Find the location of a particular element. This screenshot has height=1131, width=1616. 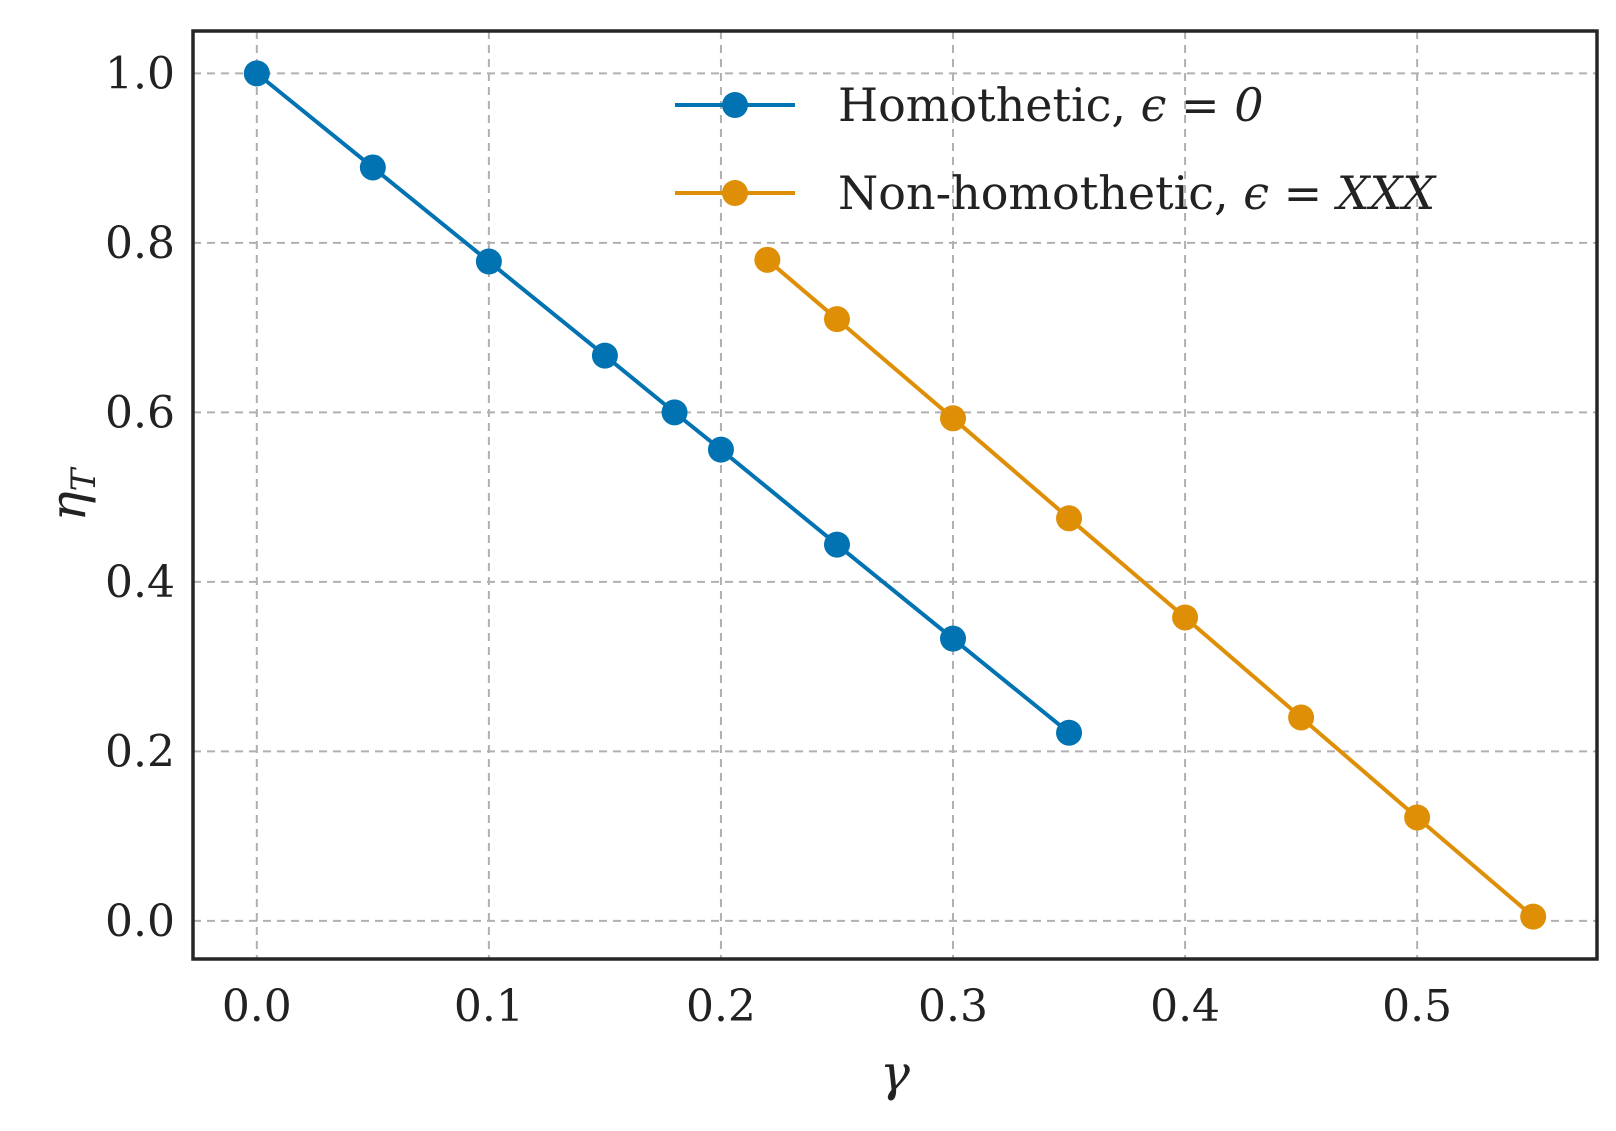

legend-label-non-homothetic-prefix: Non-homothetic, is located at coordinates (1040, 193).